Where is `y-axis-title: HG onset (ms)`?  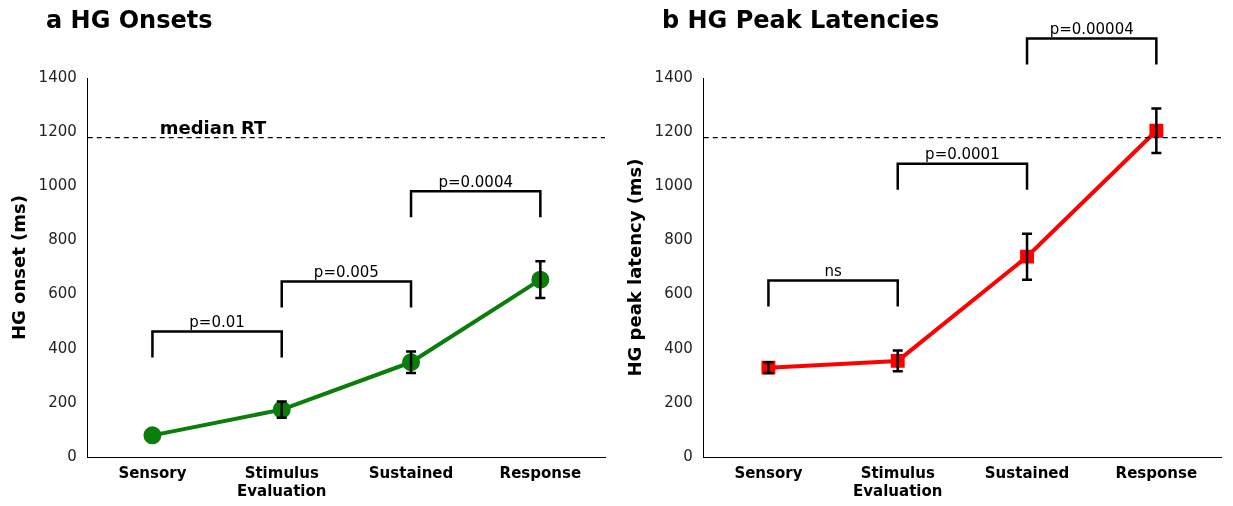
y-axis-title: HG onset (ms) is located at coordinates (19, 267).